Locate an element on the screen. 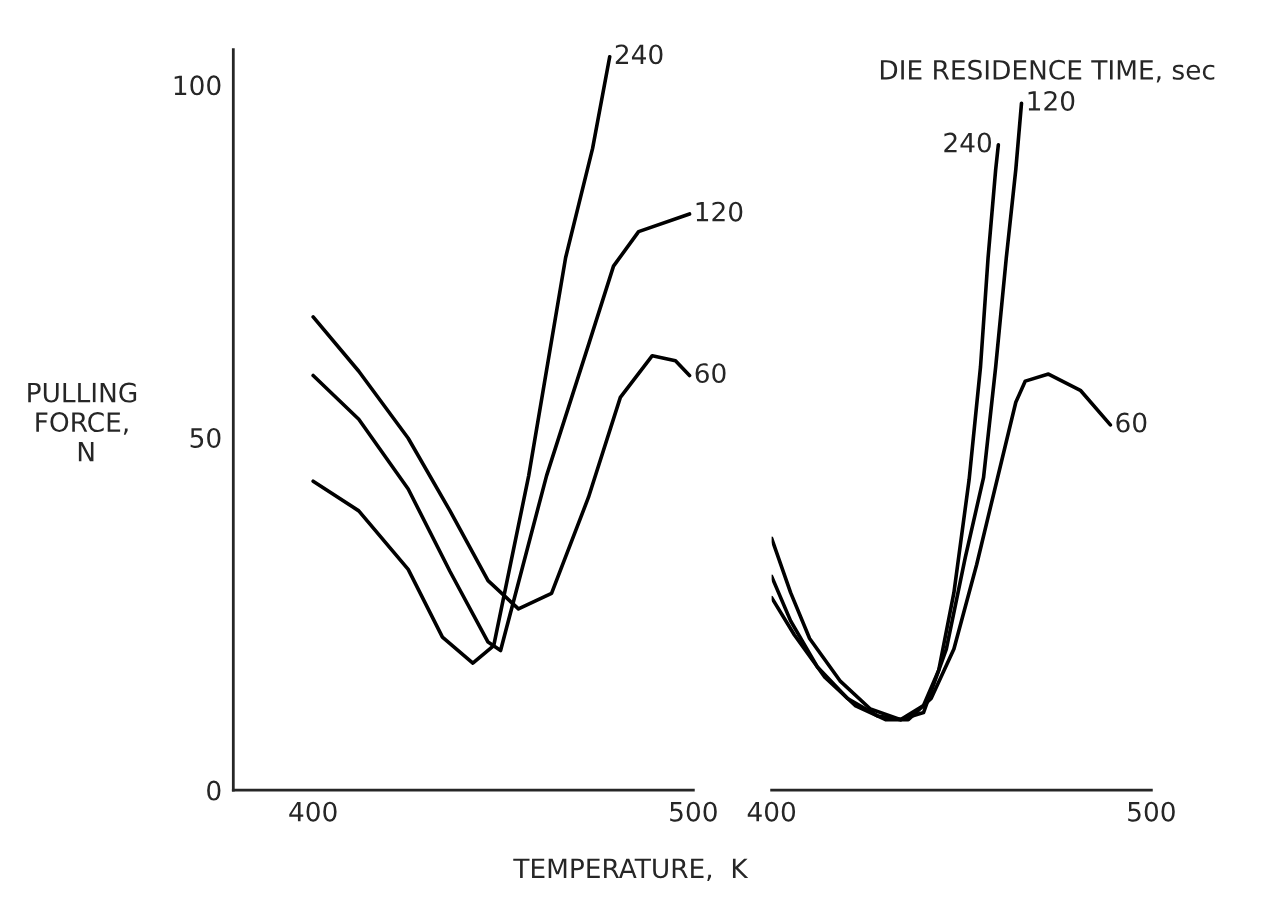  x-axis-title: TEMPERATURE, K is located at coordinates (631, 869).